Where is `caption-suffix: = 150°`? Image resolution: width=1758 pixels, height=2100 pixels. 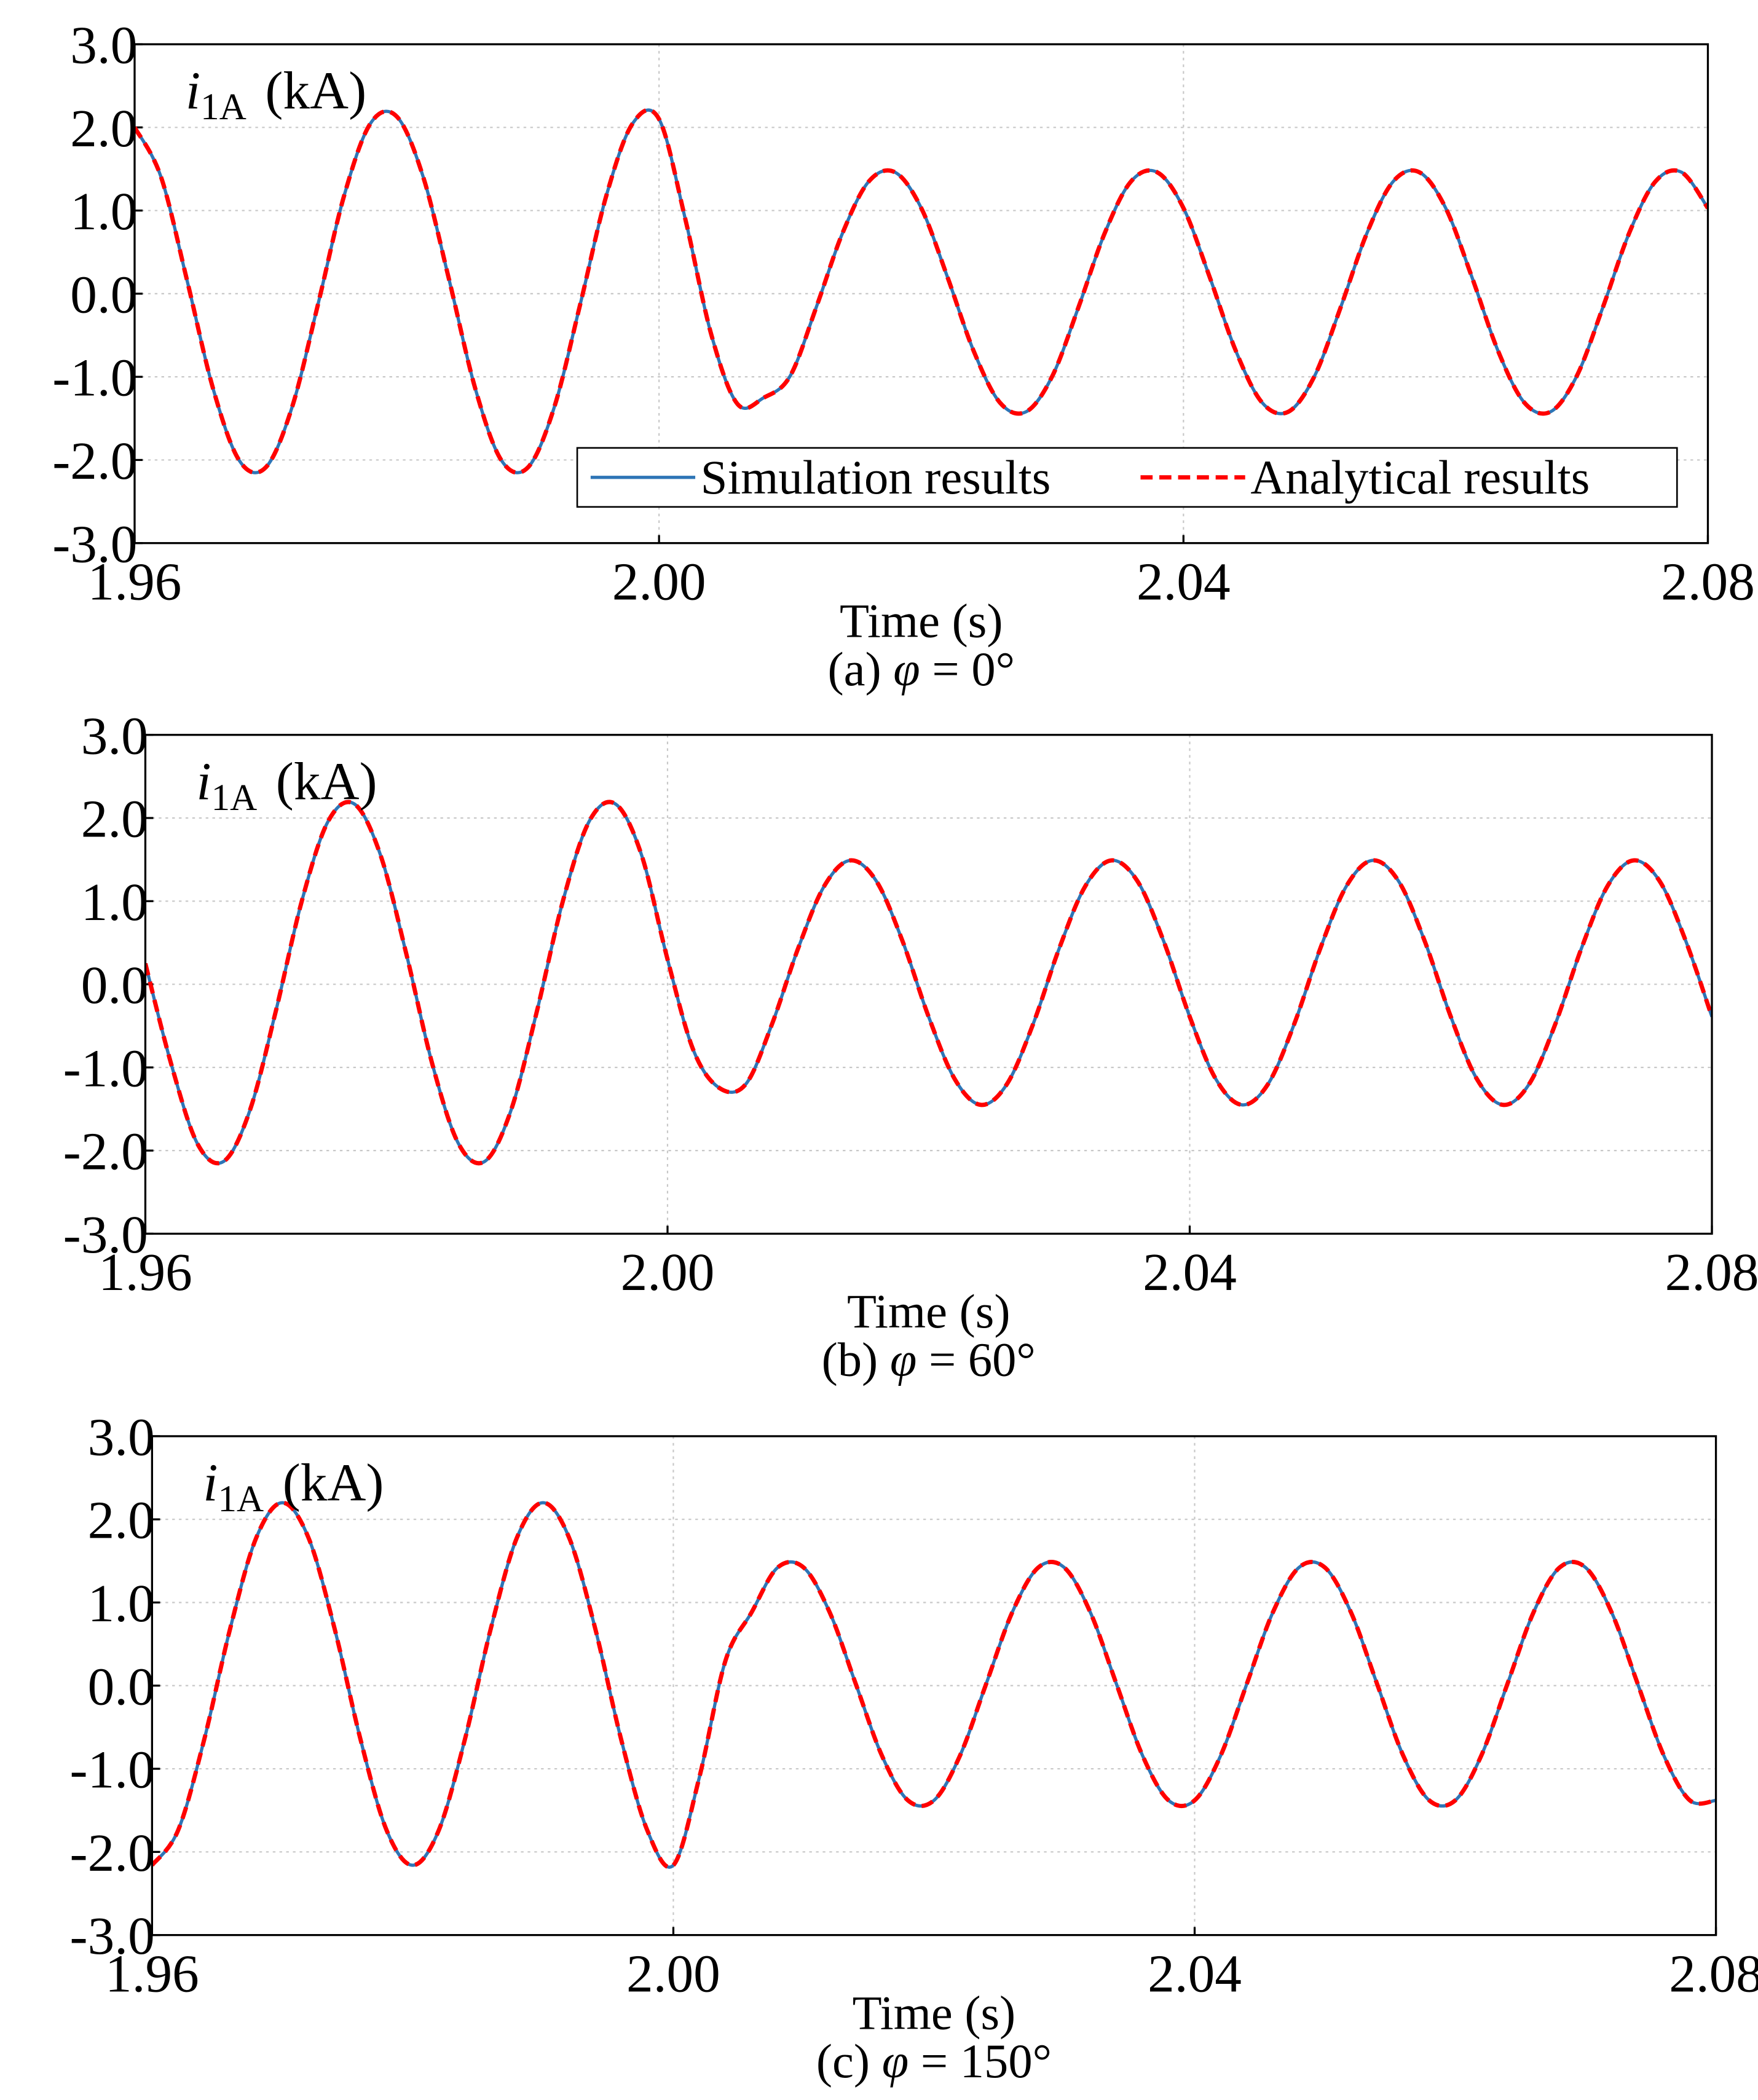
caption-suffix: = 150° is located at coordinates (981, 2061).